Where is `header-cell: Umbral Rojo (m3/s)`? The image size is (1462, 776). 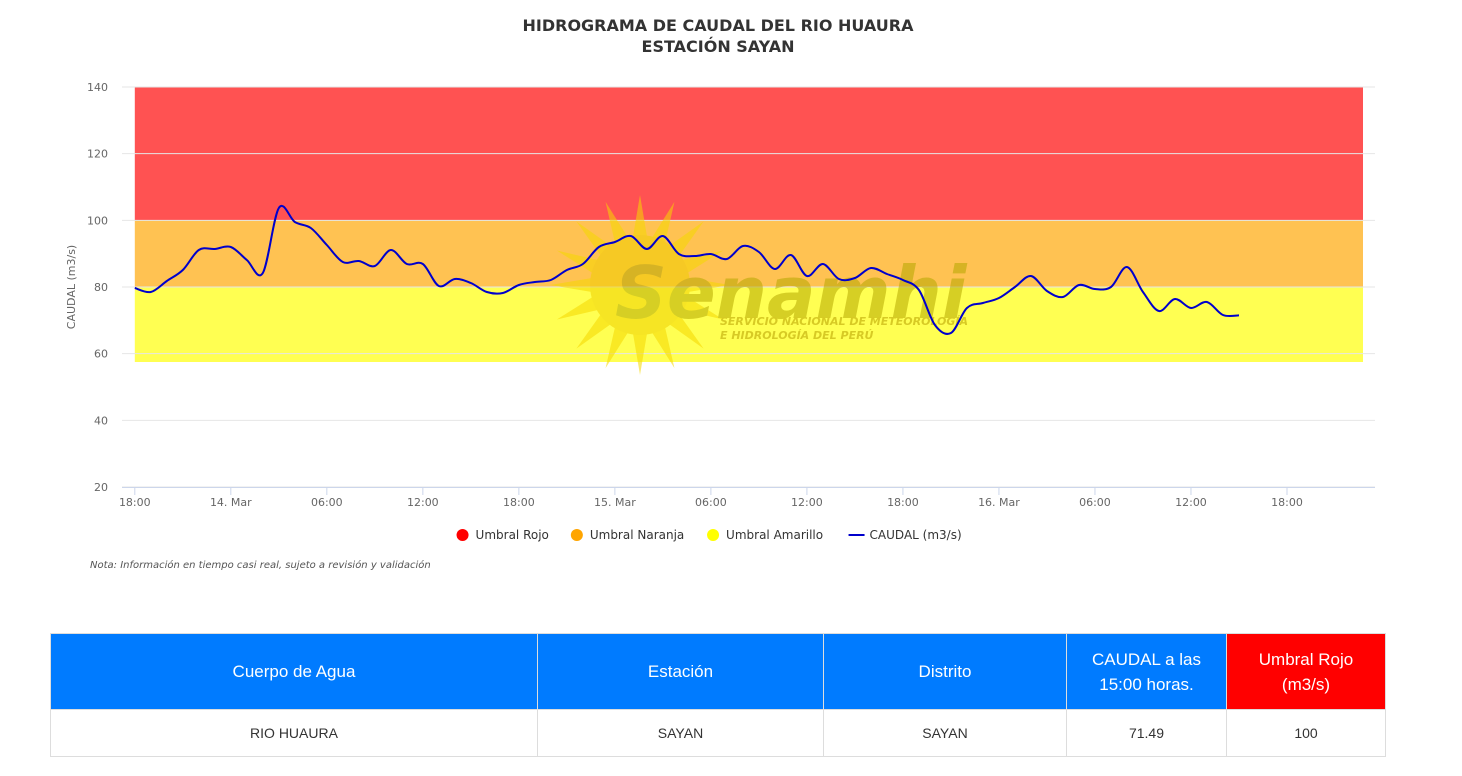 header-cell: Umbral Rojo (m3/s) is located at coordinates (1306, 671).